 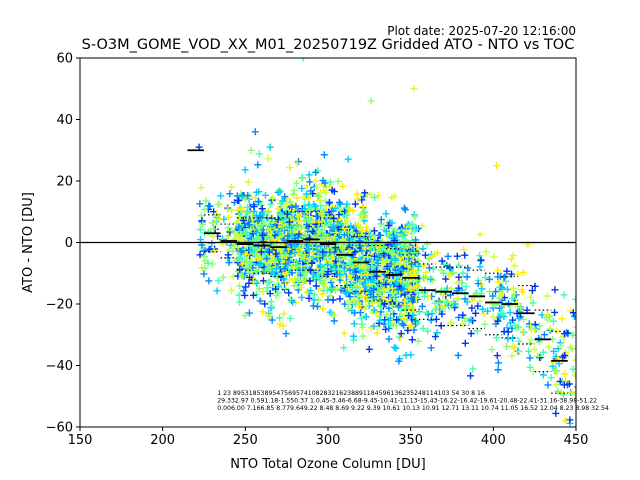 I want to click on scatter-point-1940, so click(x=380, y=306).